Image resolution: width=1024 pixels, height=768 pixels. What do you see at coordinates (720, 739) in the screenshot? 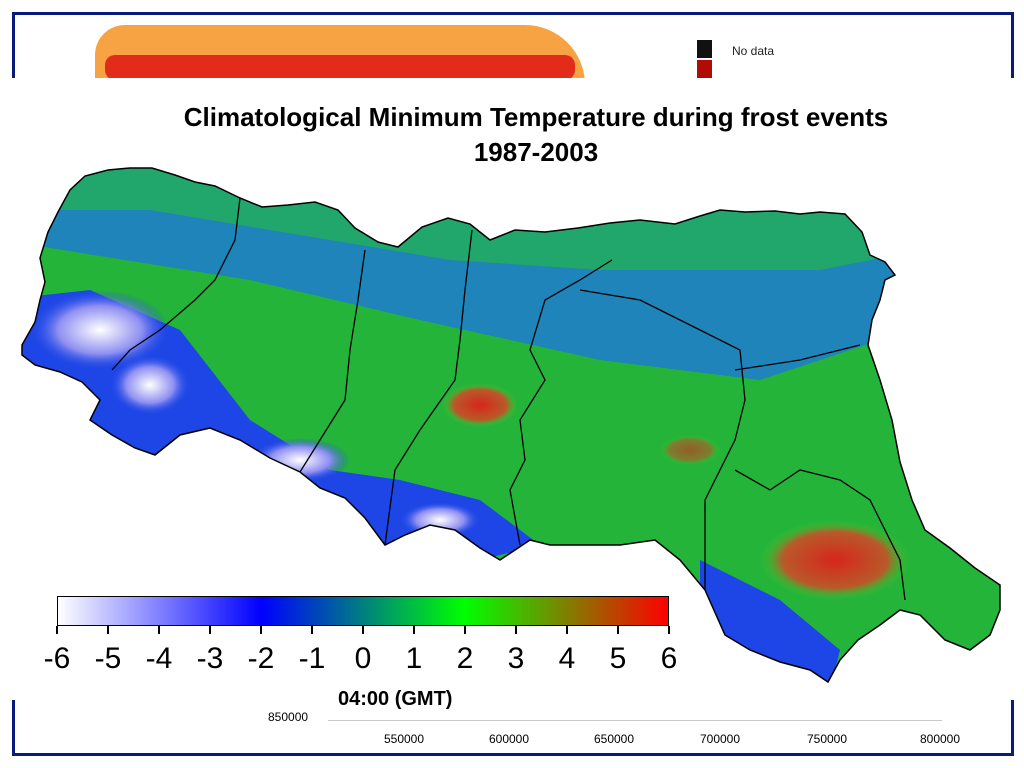
I see `x-axis-label: 700000` at bounding box center [720, 739].